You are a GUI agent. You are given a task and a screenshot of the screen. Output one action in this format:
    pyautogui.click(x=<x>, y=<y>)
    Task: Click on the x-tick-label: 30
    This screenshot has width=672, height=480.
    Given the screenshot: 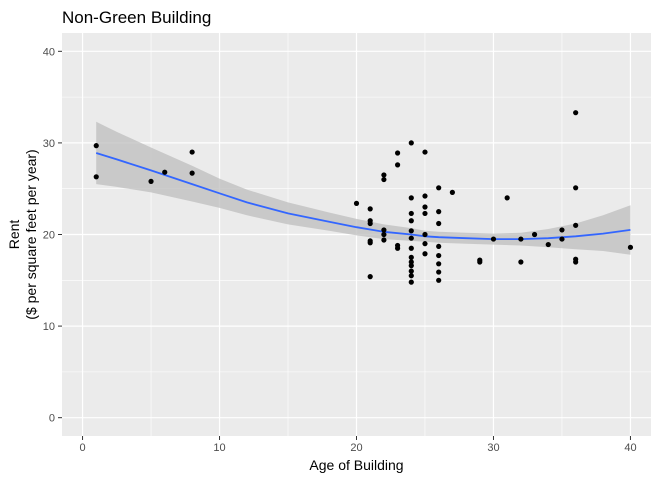 What is the action you would take?
    pyautogui.click(x=493, y=448)
    